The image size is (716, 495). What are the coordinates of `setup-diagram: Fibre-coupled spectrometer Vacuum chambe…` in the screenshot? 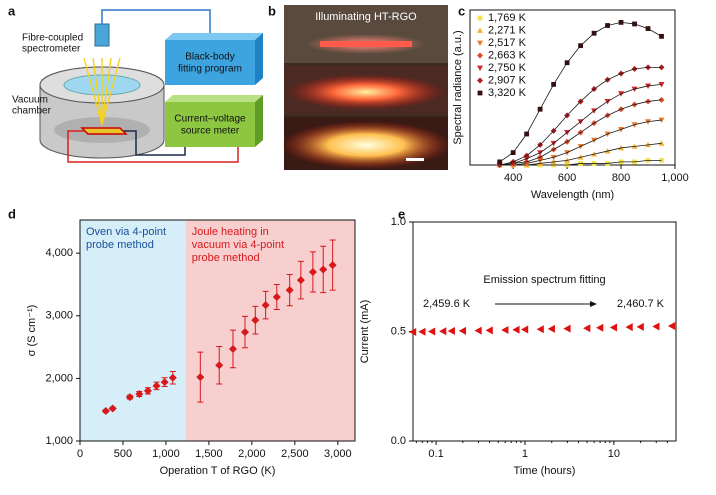 It's located at (137, 86).